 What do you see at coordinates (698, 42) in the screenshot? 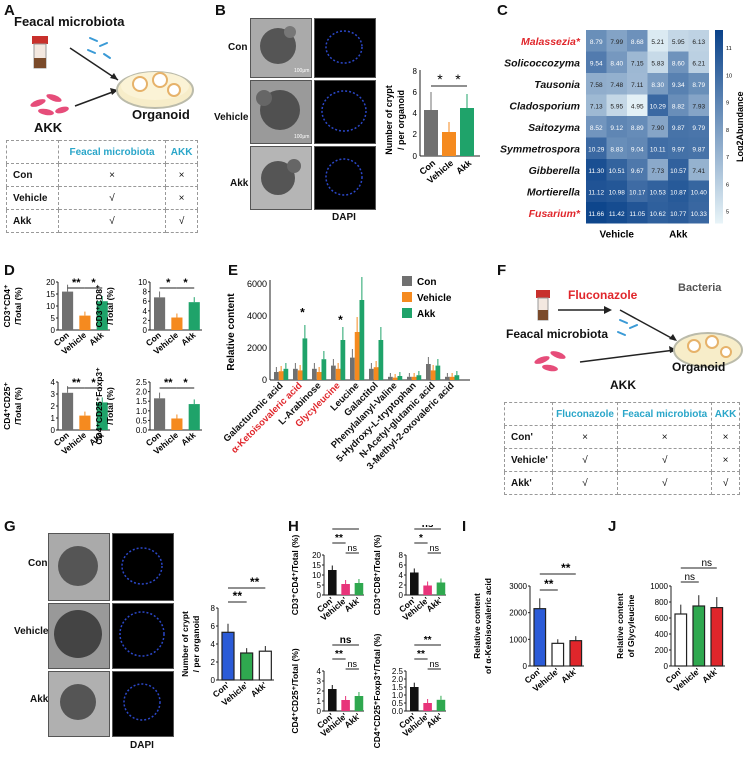
I see `heatmap-value: 6.13` at bounding box center [698, 42].